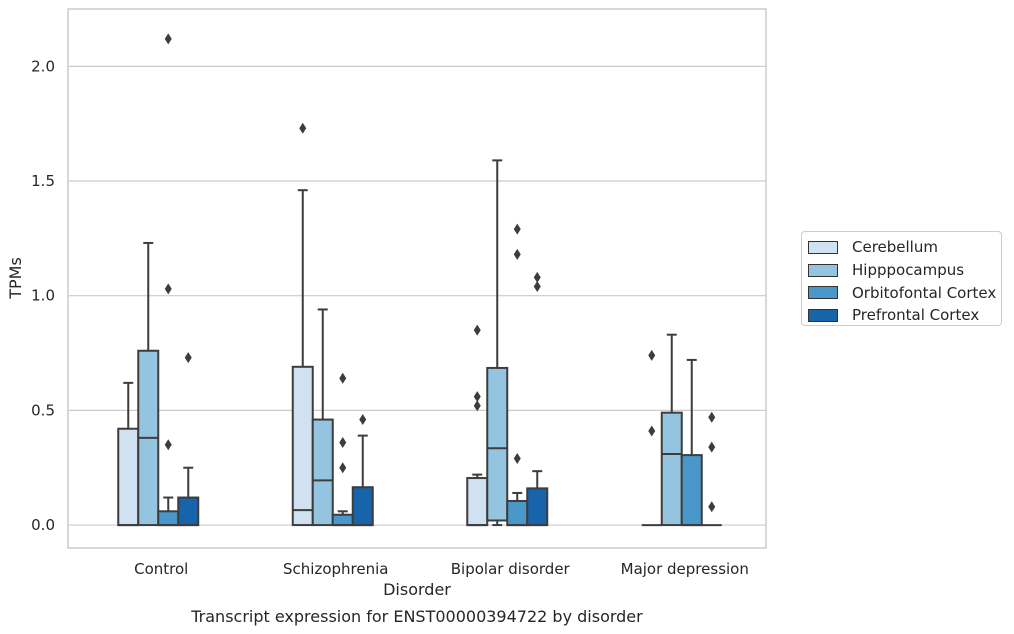 The height and width of the screenshot is (634, 1014). Describe the element at coordinates (916, 315) in the screenshot. I see `legend-label: Prefrontal Cortex` at that location.